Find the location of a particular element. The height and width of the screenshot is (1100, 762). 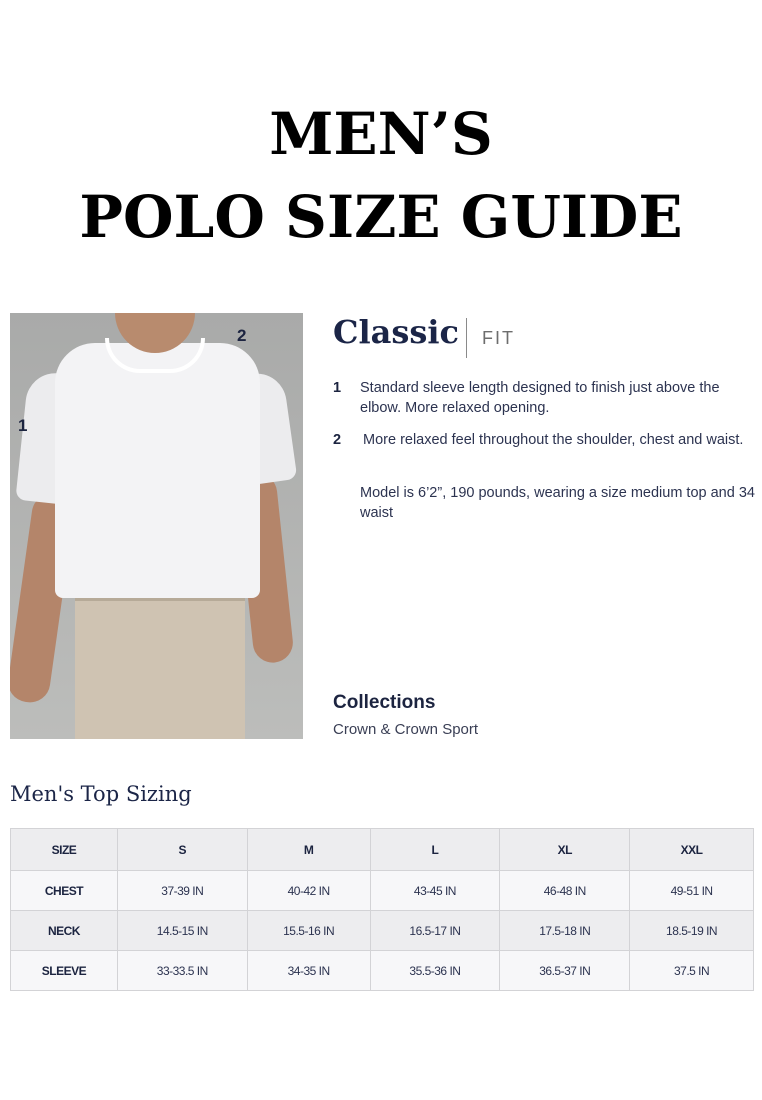

title-line-2: POLO SIZE GUIDE is located at coordinates (381, 217).